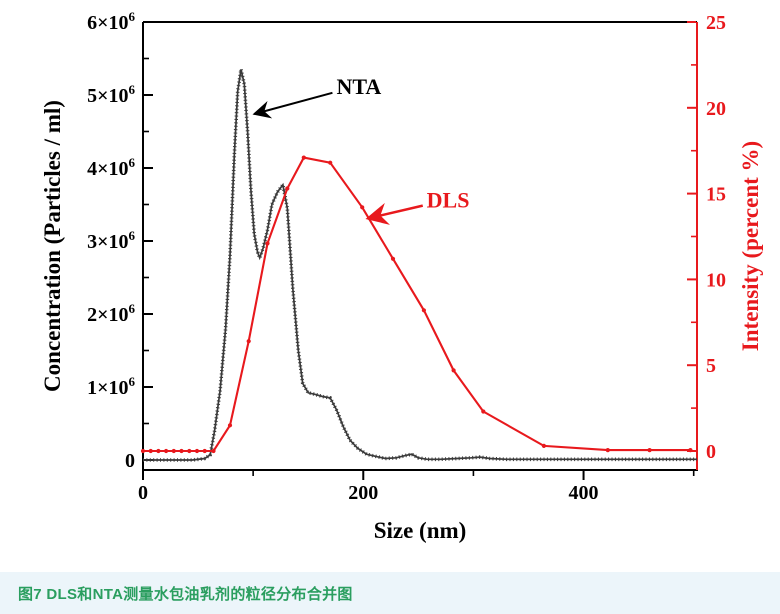 The image size is (780, 614). Describe the element at coordinates (111, 240) in the screenshot. I see `left-tick-label: 3×10⁶` at that location.